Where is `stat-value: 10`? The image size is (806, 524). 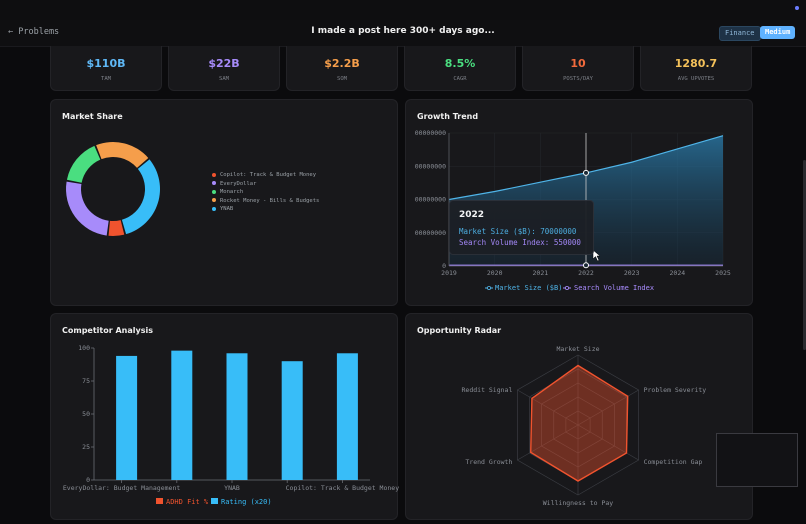
stat-value: 10 is located at coordinates (578, 63).